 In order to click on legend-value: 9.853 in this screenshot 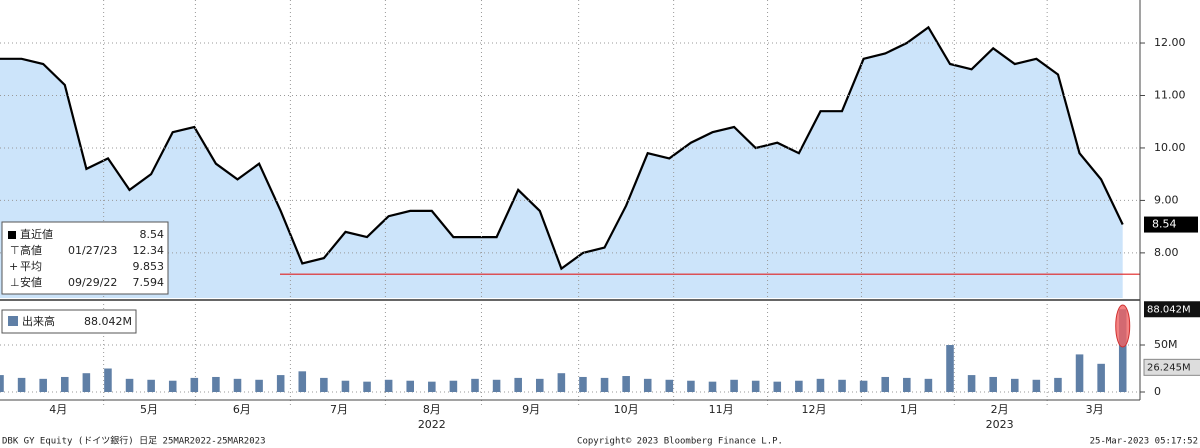, I will do `click(149, 266)`.